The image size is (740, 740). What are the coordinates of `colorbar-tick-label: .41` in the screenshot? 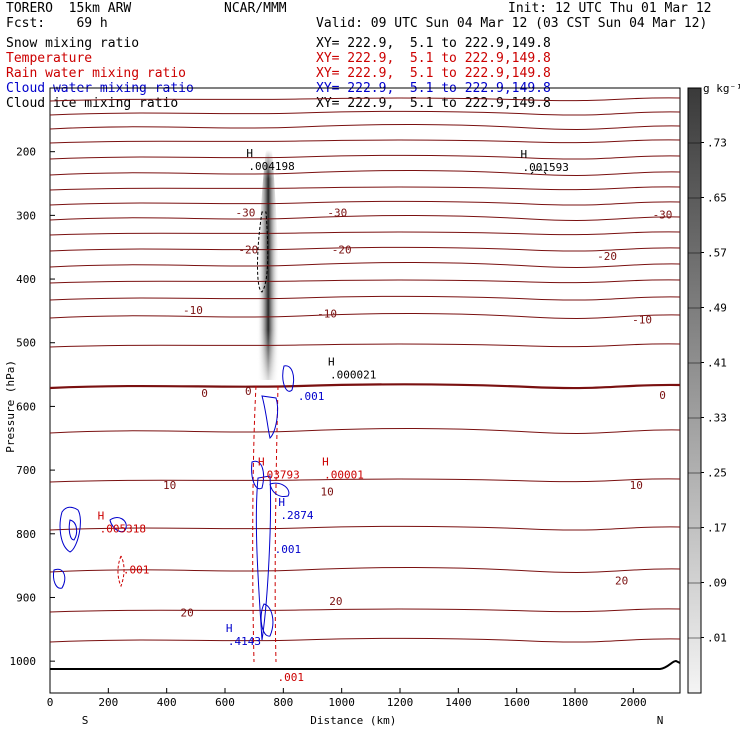 It's located at (717, 363).